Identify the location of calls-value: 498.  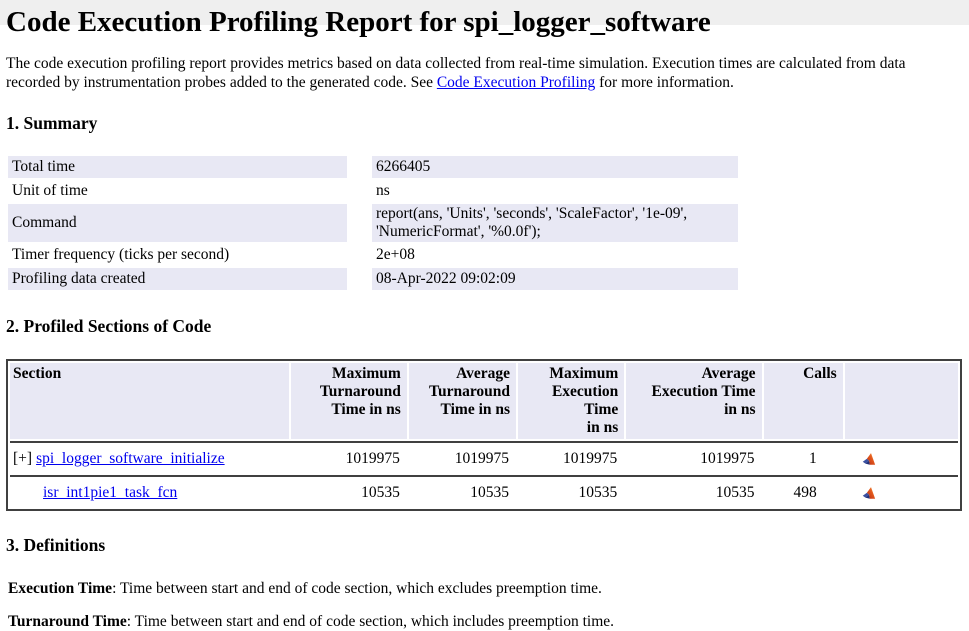
(805, 492).